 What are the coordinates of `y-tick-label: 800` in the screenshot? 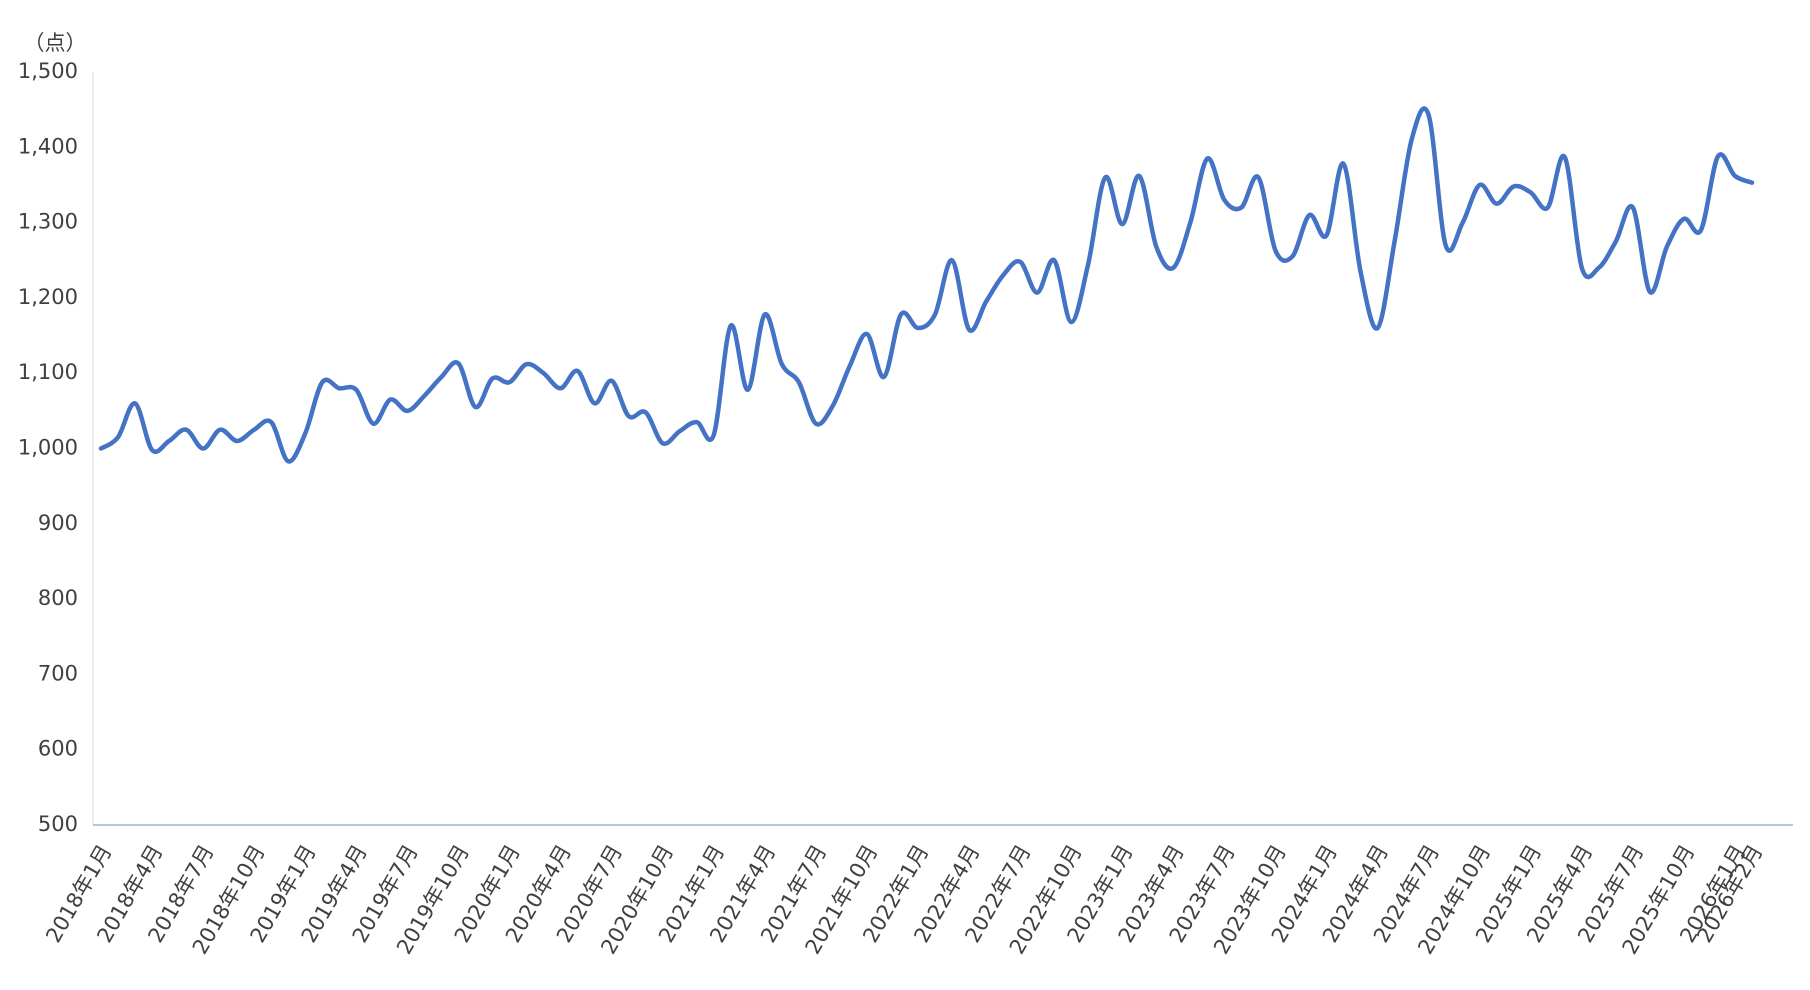 It's located at (58, 598).